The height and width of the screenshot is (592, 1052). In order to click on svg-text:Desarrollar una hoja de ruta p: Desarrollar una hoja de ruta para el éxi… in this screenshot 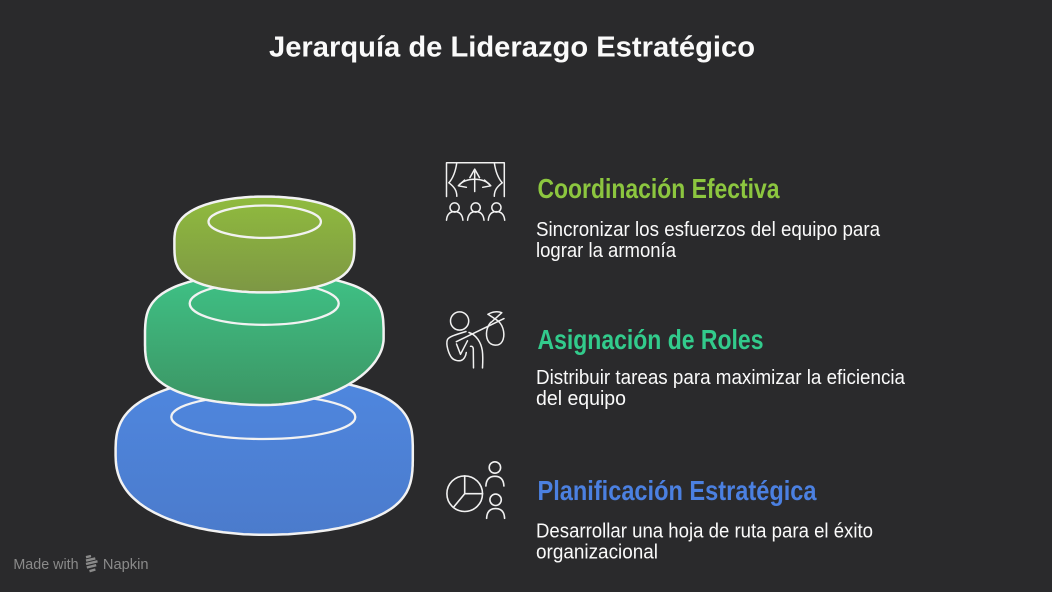, I will do `click(704, 532)`.